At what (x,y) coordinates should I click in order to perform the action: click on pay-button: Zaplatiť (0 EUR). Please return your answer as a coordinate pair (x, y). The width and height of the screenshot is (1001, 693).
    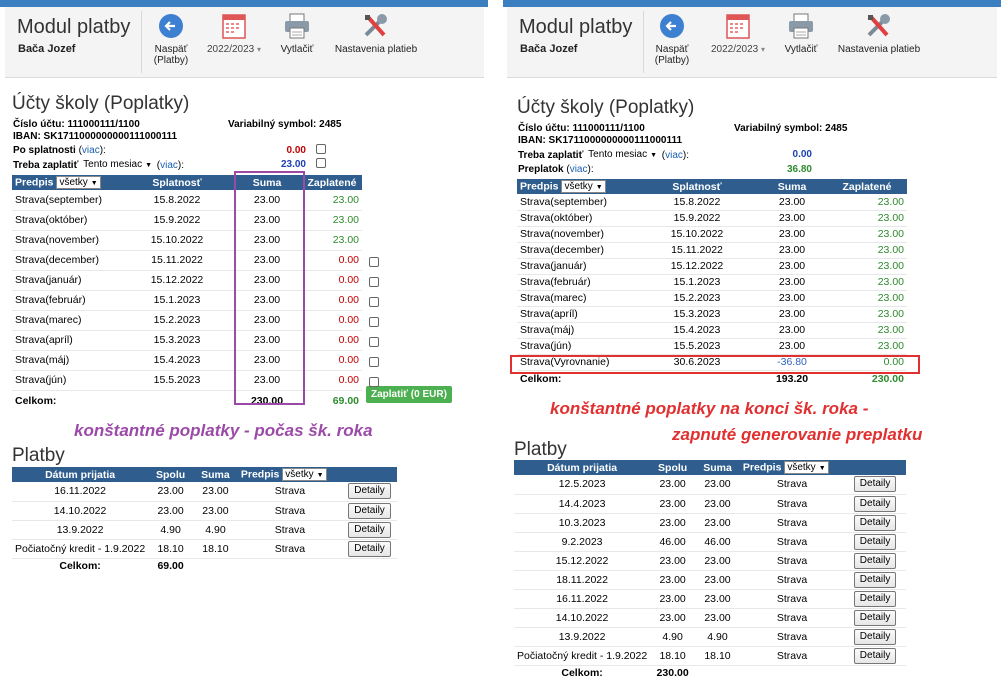
    Looking at the image, I should click on (409, 394).